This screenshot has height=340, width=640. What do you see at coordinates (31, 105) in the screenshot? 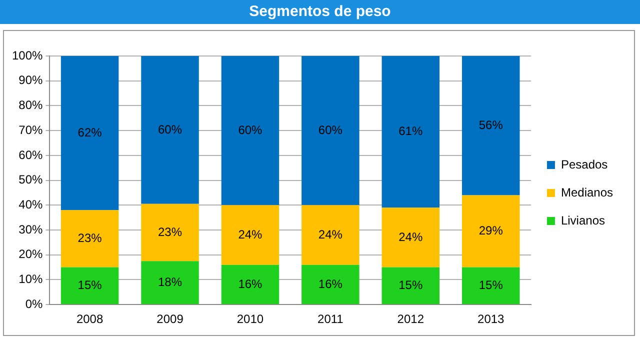
I see `y-tick-label: 80%` at bounding box center [31, 105].